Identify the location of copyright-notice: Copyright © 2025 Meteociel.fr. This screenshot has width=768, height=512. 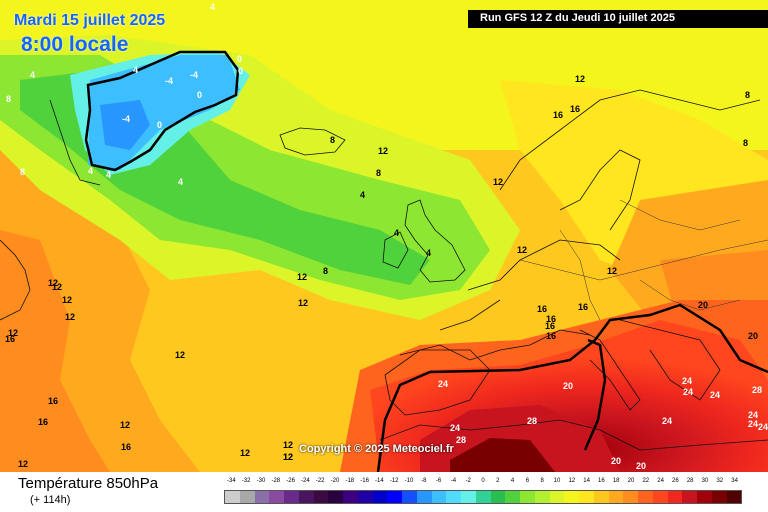
(376, 449).